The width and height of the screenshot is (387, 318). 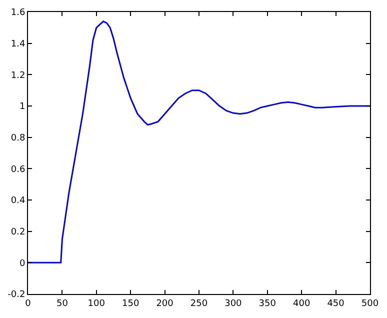 I want to click on x-tick-label: 500, so click(x=370, y=303).